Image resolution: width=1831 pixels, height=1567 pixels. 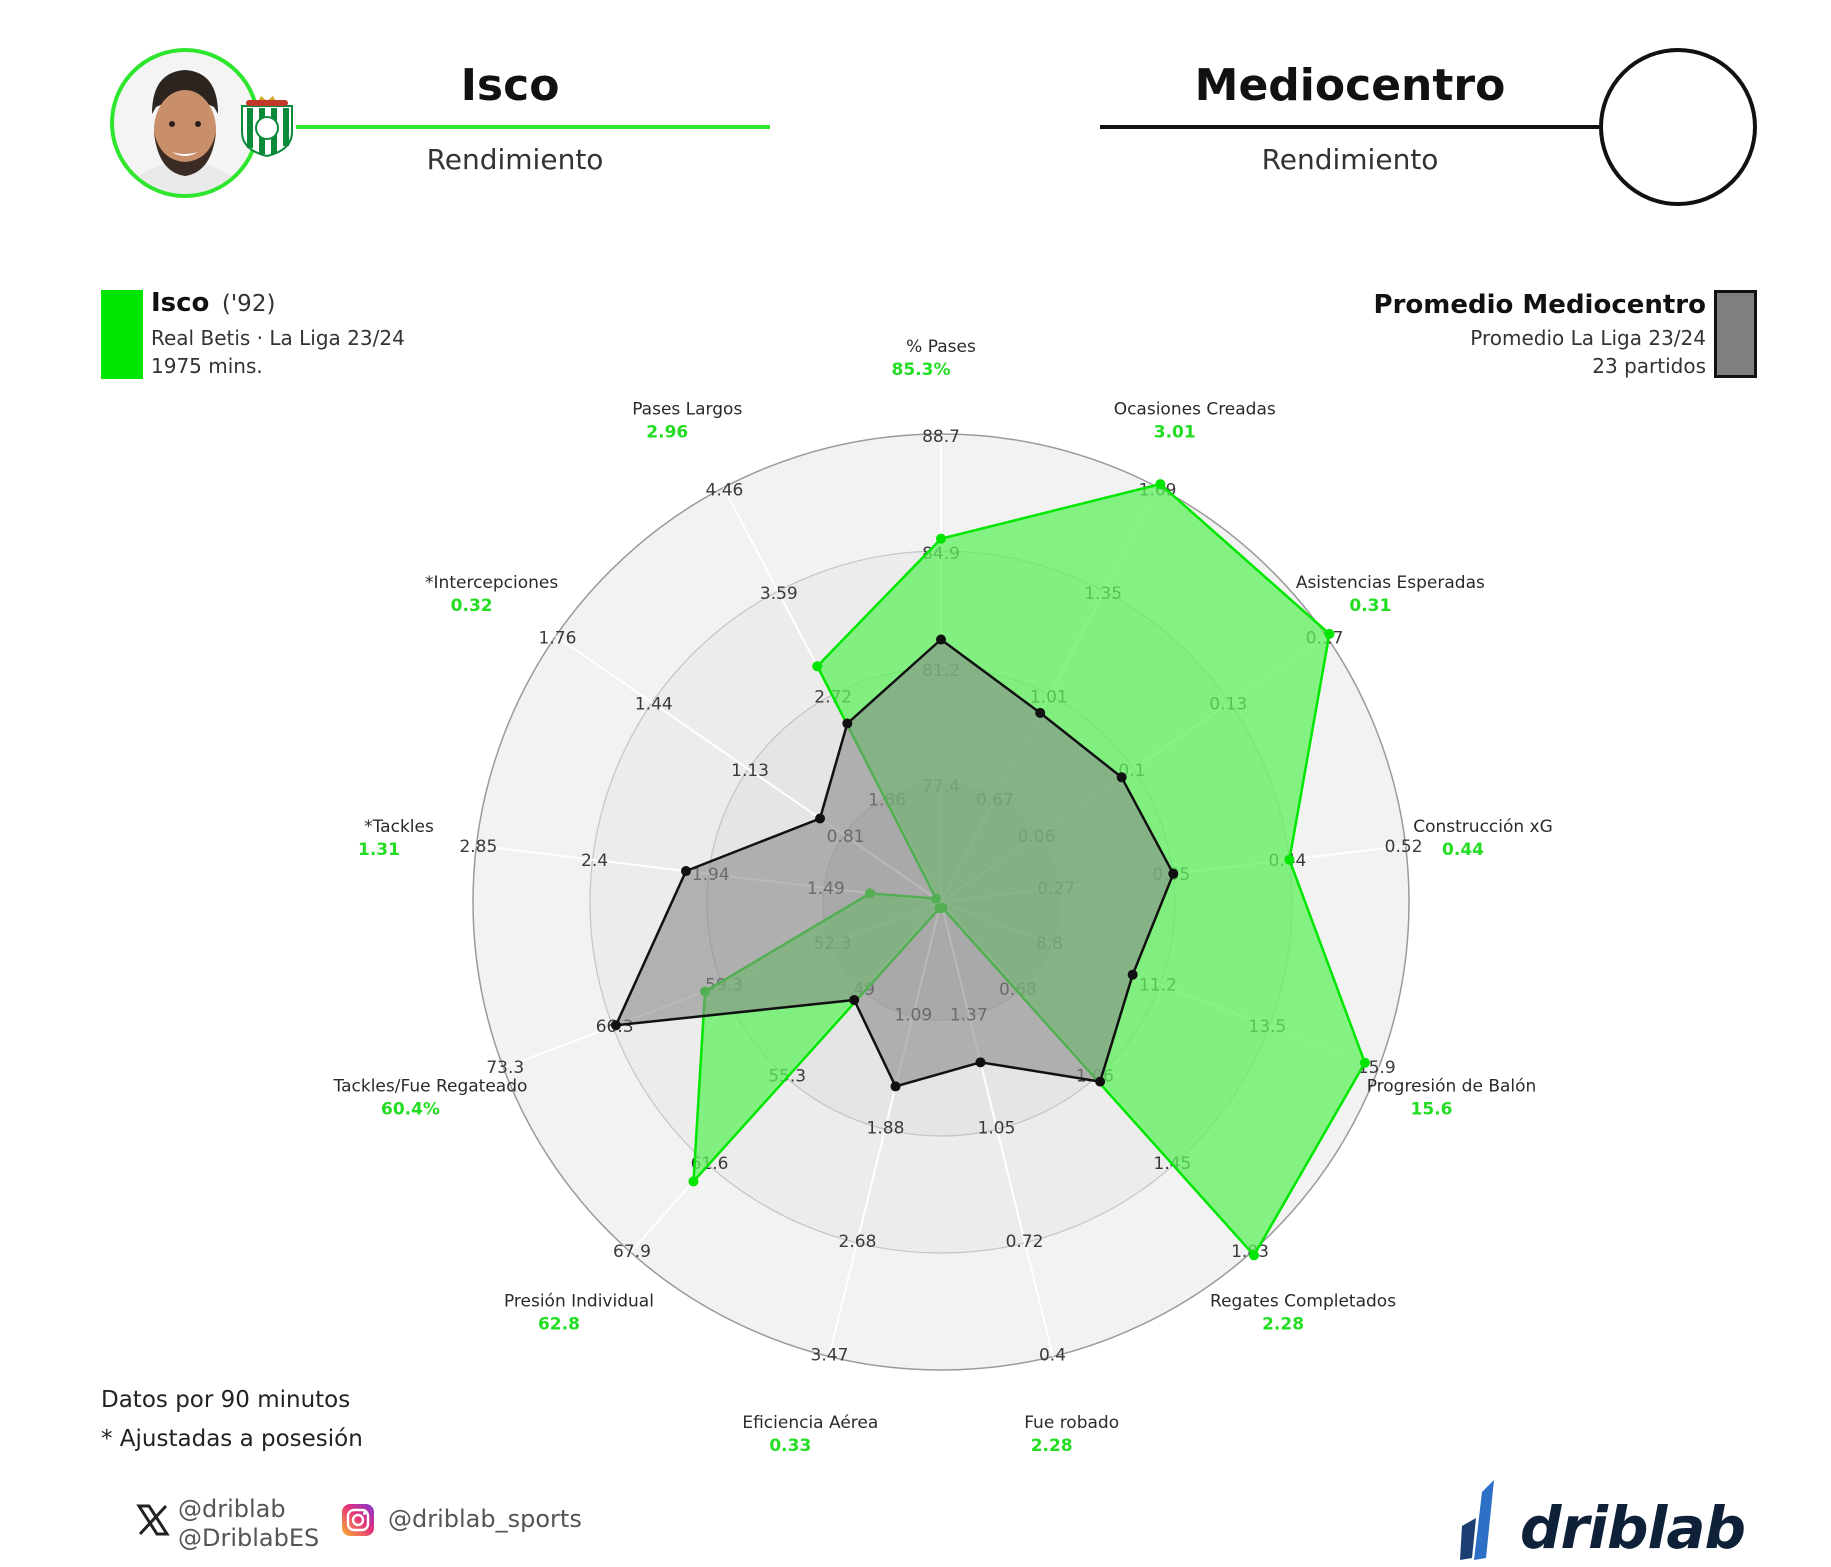 I want to click on position-header-line, so click(x=1350, y=127).